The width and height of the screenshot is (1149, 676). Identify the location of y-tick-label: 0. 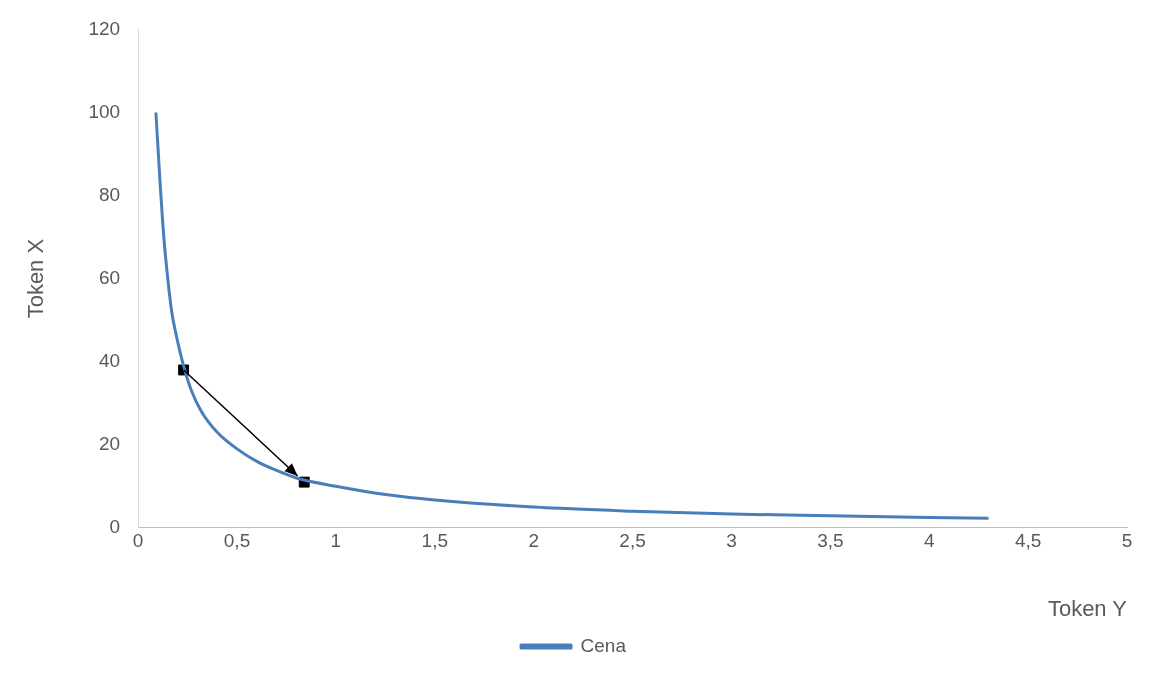
(115, 527).